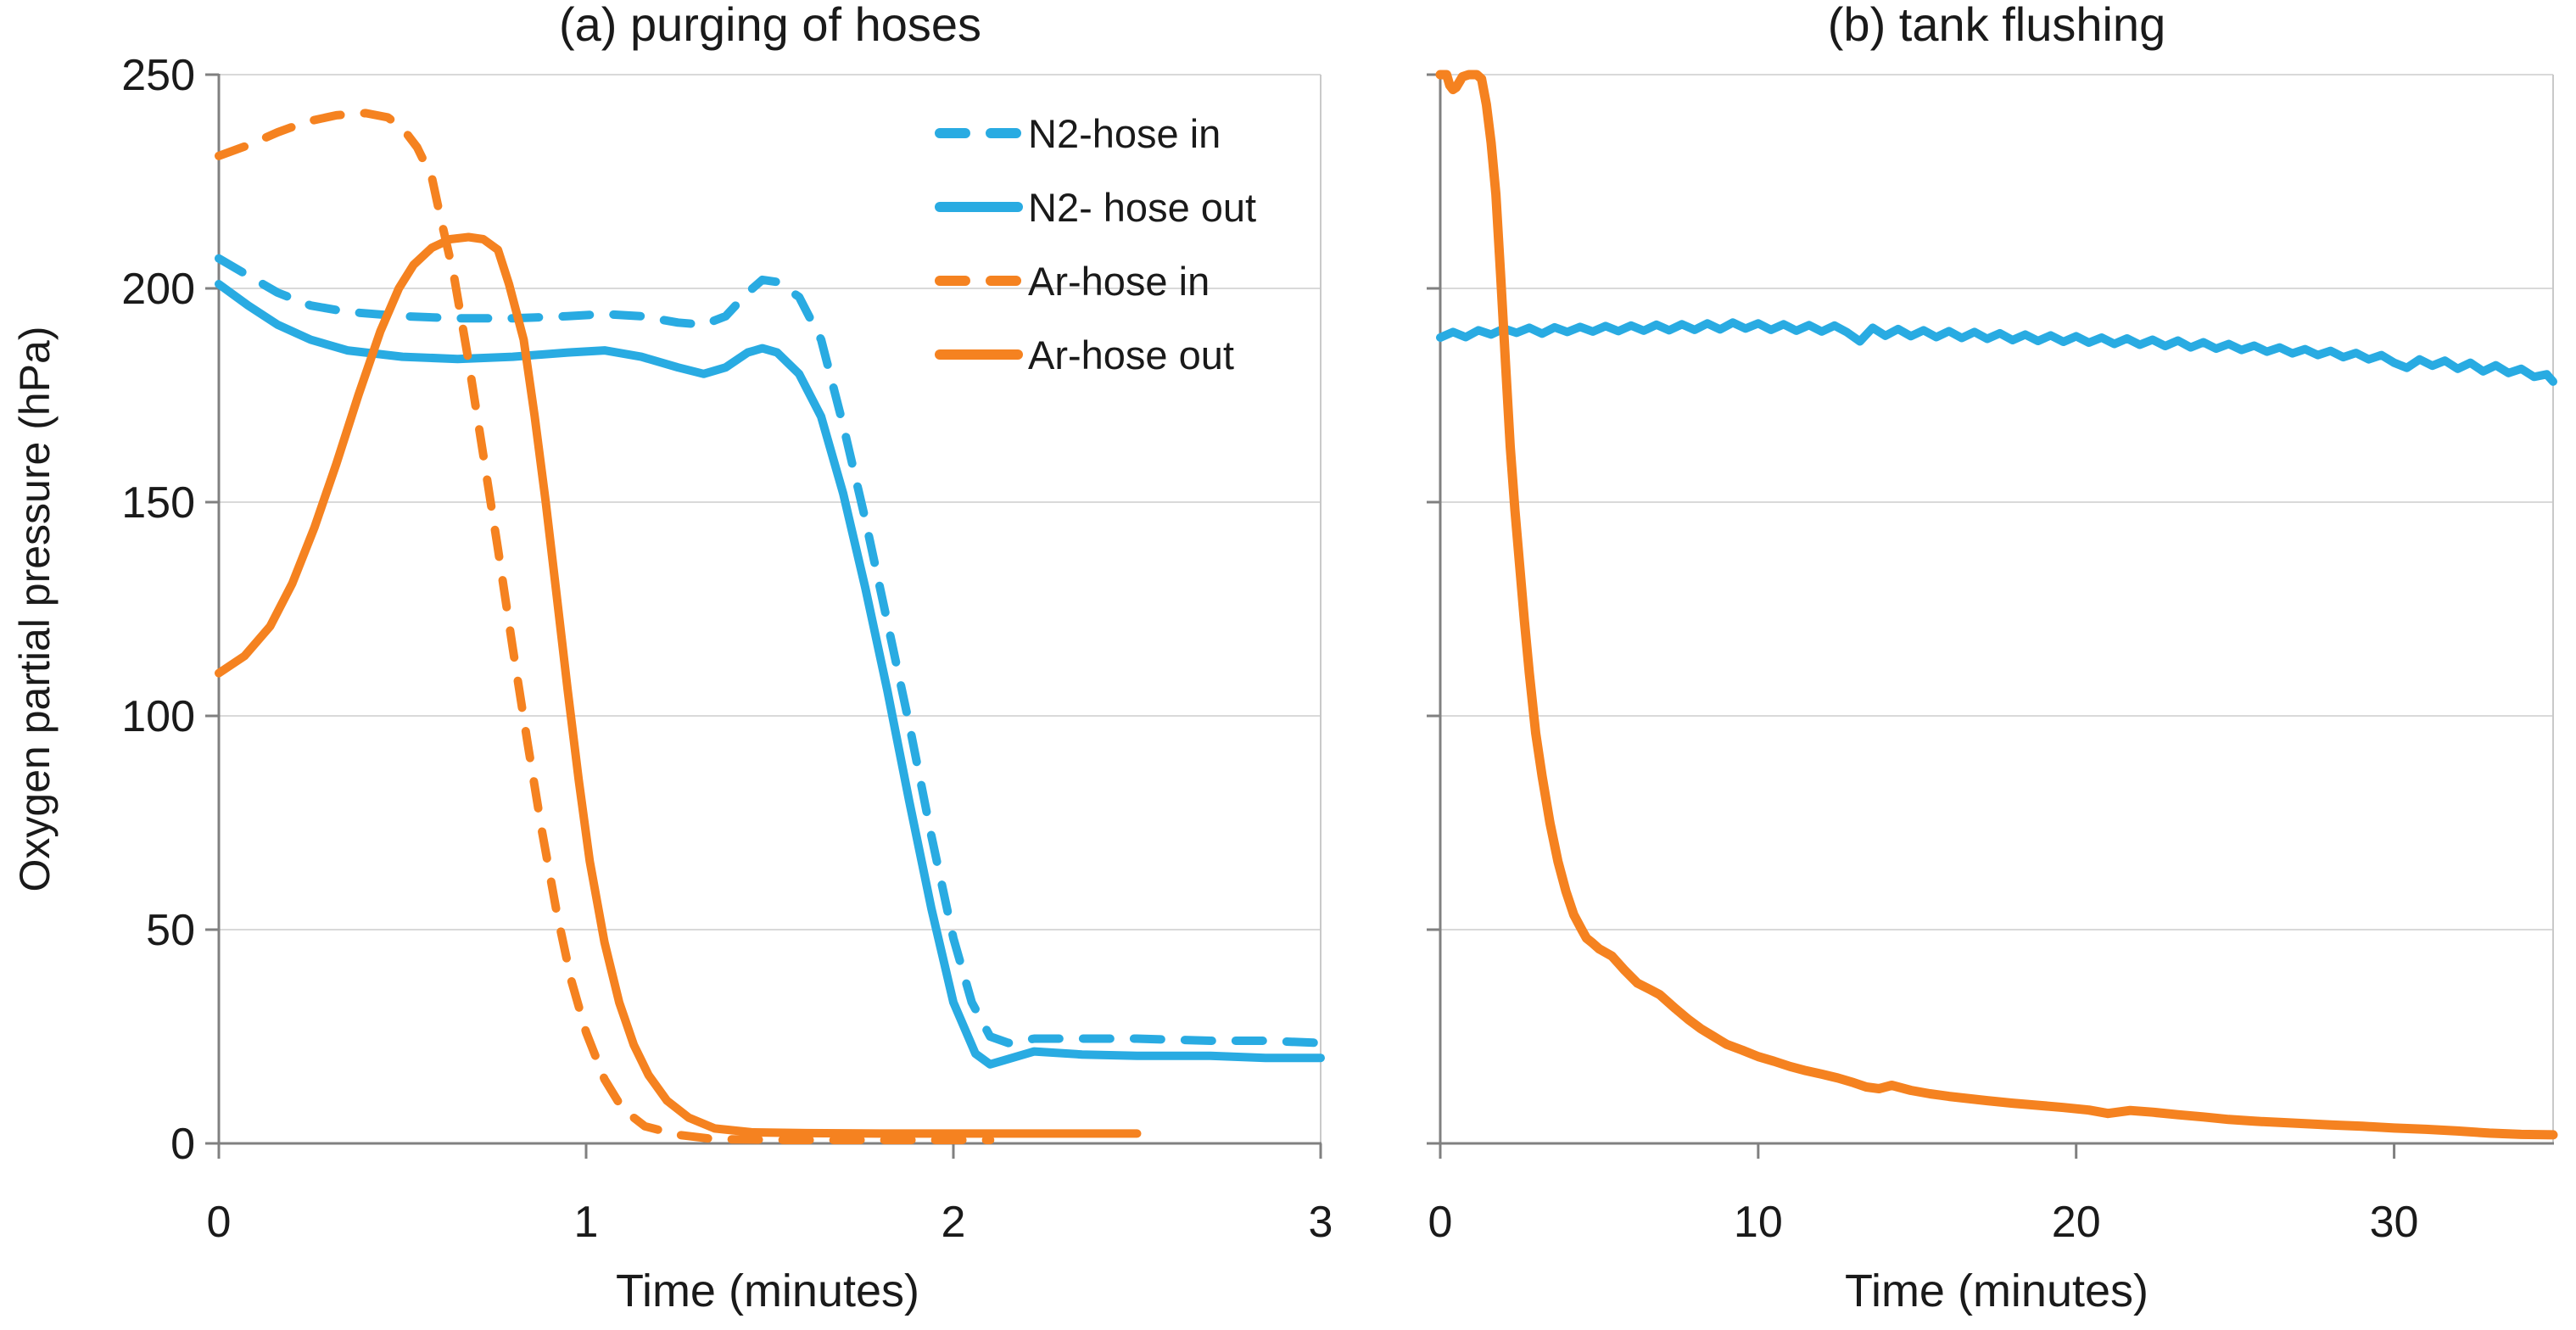  What do you see at coordinates (1997, 1291) in the screenshot?
I see `x-axis-title-b: Time (minutes)` at bounding box center [1997, 1291].